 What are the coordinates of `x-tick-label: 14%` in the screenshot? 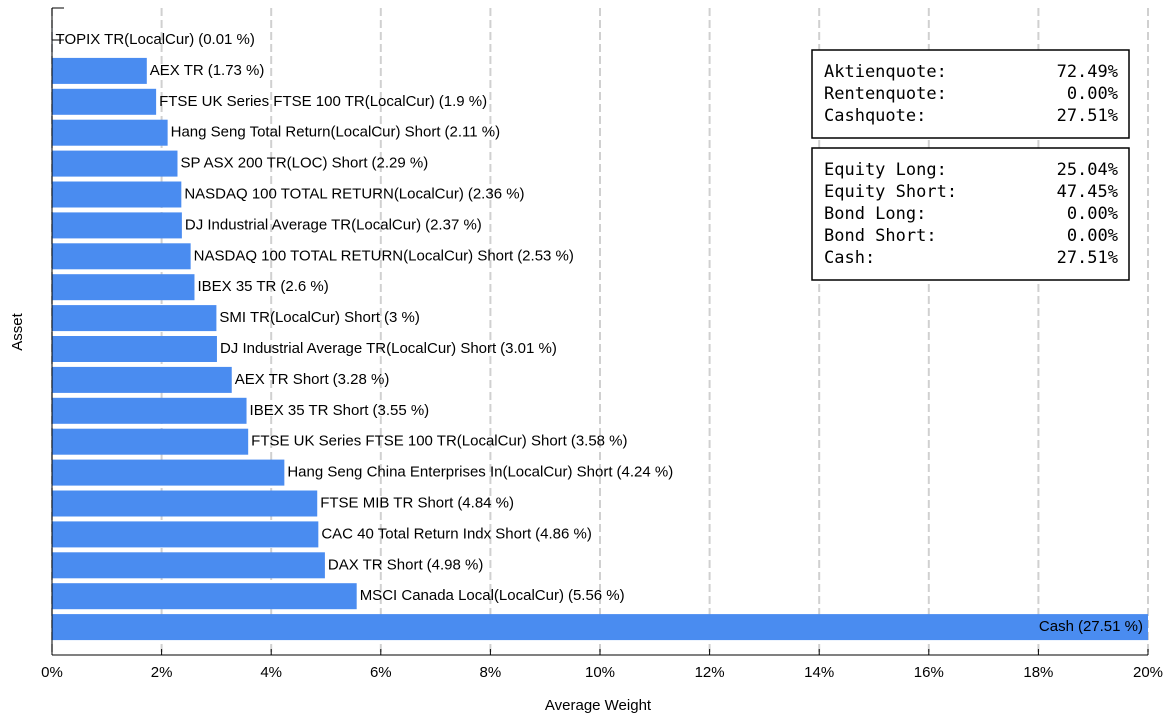 It's located at (819, 672).